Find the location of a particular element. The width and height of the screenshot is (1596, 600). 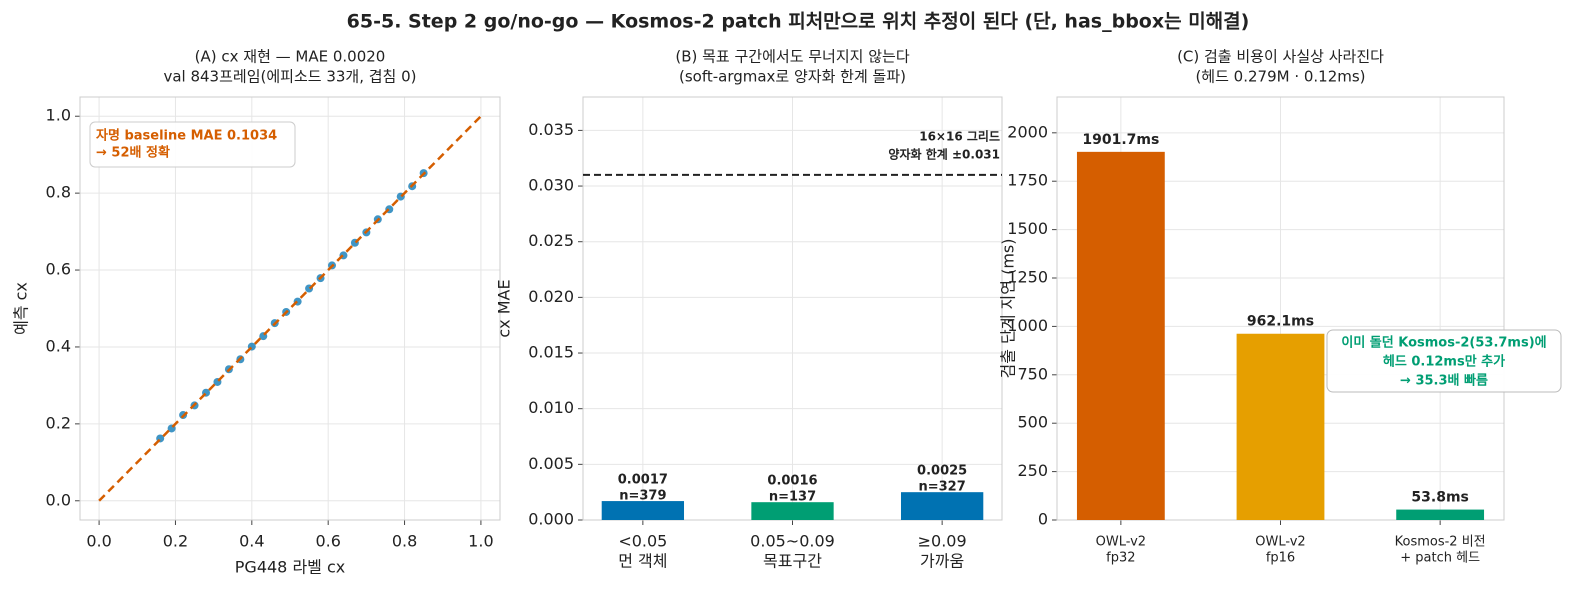

panel-title: (C) 검출 비용이 사실상 사라진다 is located at coordinates (1280, 57).